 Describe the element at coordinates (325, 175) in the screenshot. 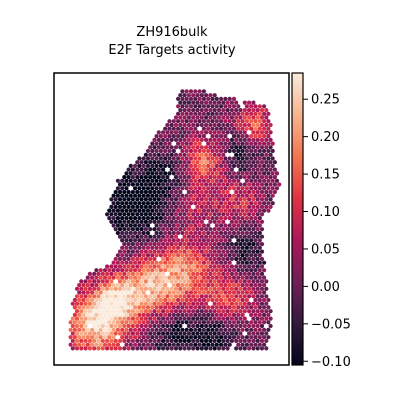

I see `colorbar-tick-label: 0.15` at that location.